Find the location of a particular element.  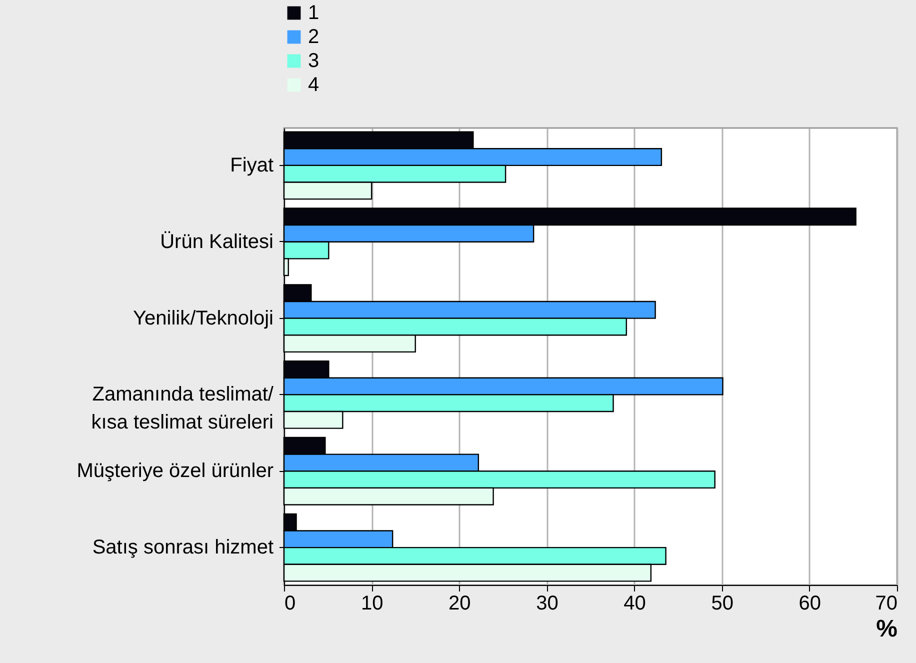

y-tick-label: Satış sonrası hizmet is located at coordinates (183, 547).